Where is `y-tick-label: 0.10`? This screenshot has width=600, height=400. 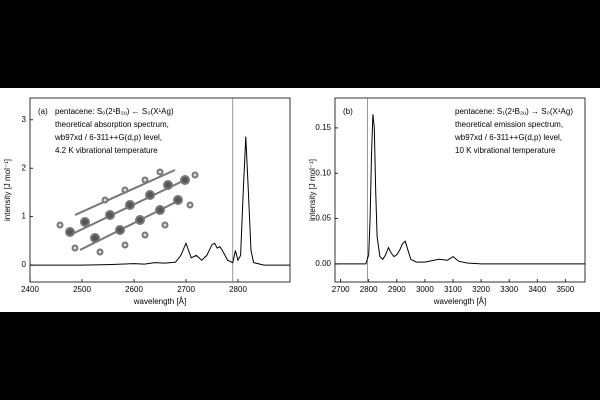 y-tick-label: 0.10 is located at coordinates (323, 172).